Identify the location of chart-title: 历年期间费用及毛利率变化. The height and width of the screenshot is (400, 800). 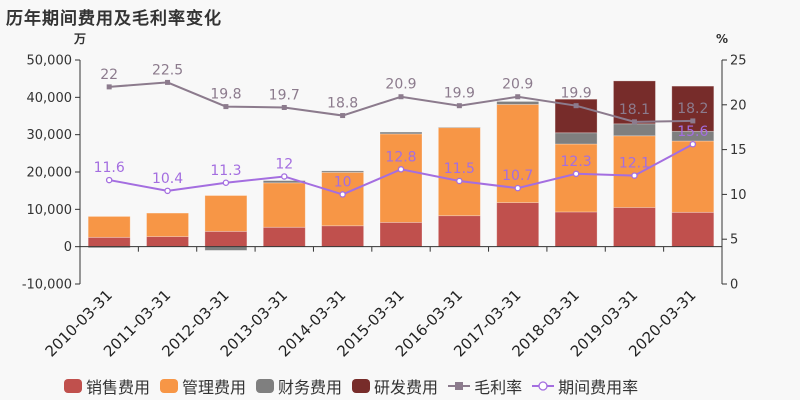
(114, 19).